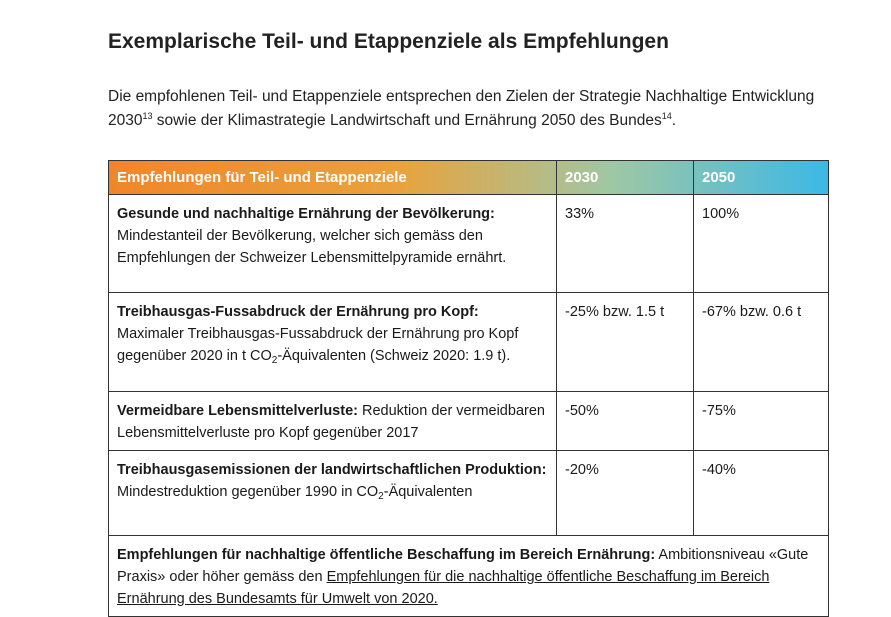 This screenshot has height=617, width=891. What do you see at coordinates (394, 356) in the screenshot?
I see `goal-description-cont: -Äquivalenten (Schweiz 2020: 1.9 t).` at bounding box center [394, 356].